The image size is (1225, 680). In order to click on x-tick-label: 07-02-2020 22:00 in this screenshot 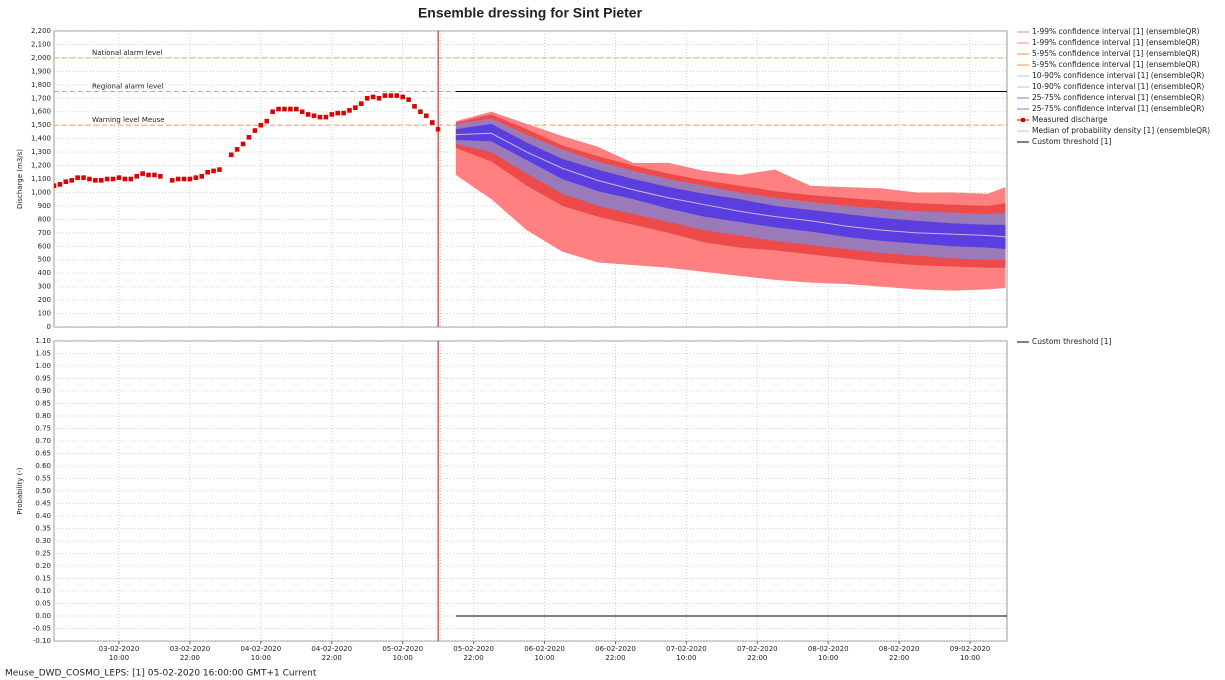, I will do `click(757, 653)`.